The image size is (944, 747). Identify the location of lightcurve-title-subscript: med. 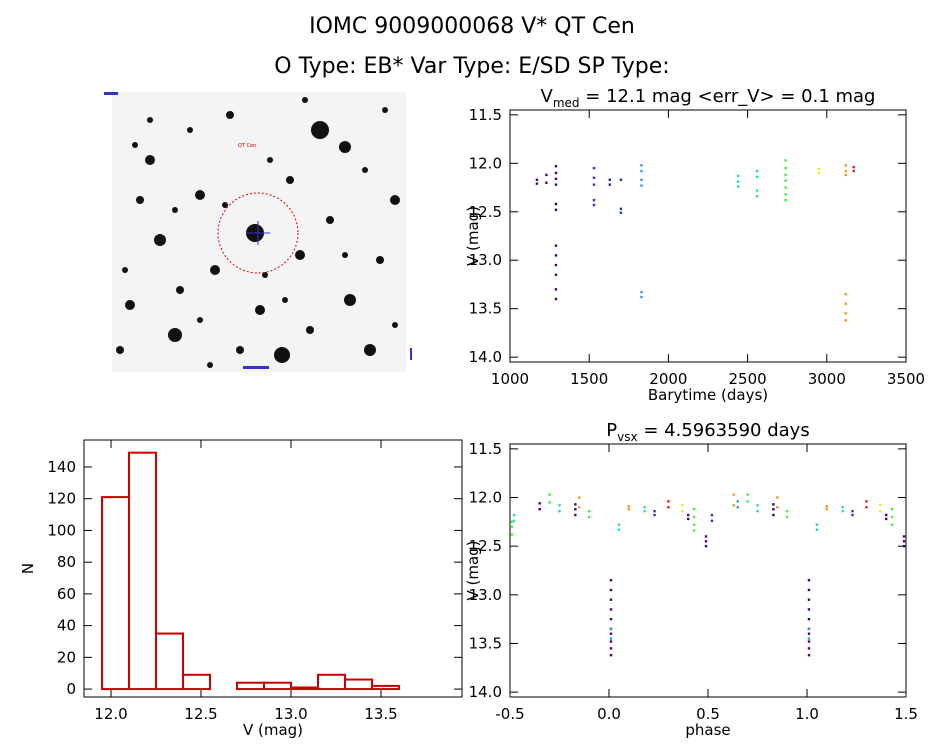
(566, 103).